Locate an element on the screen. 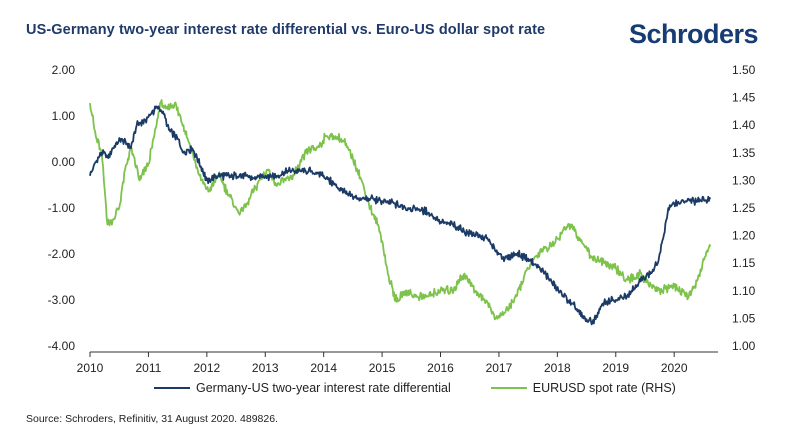 The width and height of the screenshot is (810, 440). left-tick-label: -1.00 is located at coordinates (62, 208).